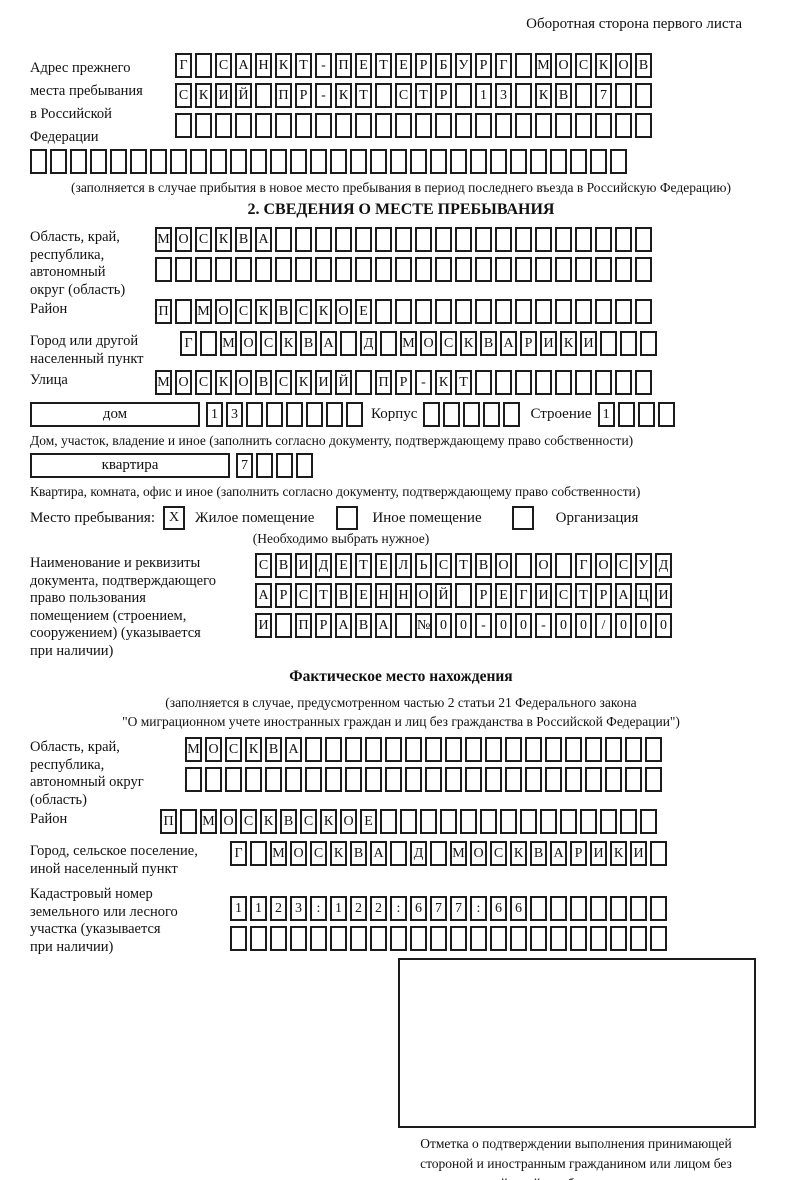 Image resolution: width=800 pixels, height=1180 pixels. Describe the element at coordinates (243, 95) in the screenshot. I see `char-cell: Й` at that location.